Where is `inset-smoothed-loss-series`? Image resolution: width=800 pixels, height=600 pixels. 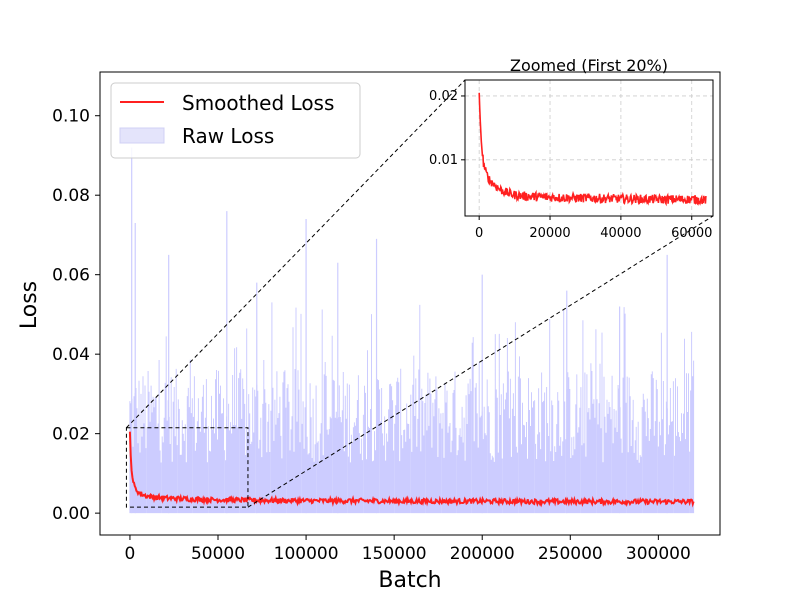
inset-smoothed-loss-series is located at coordinates (592, 149).